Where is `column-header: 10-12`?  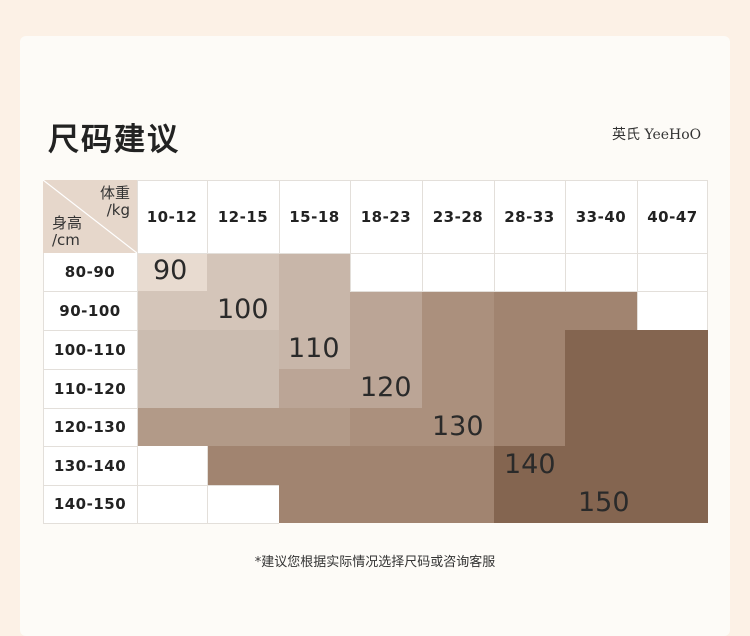
column-header: 10-12 is located at coordinates (172, 216).